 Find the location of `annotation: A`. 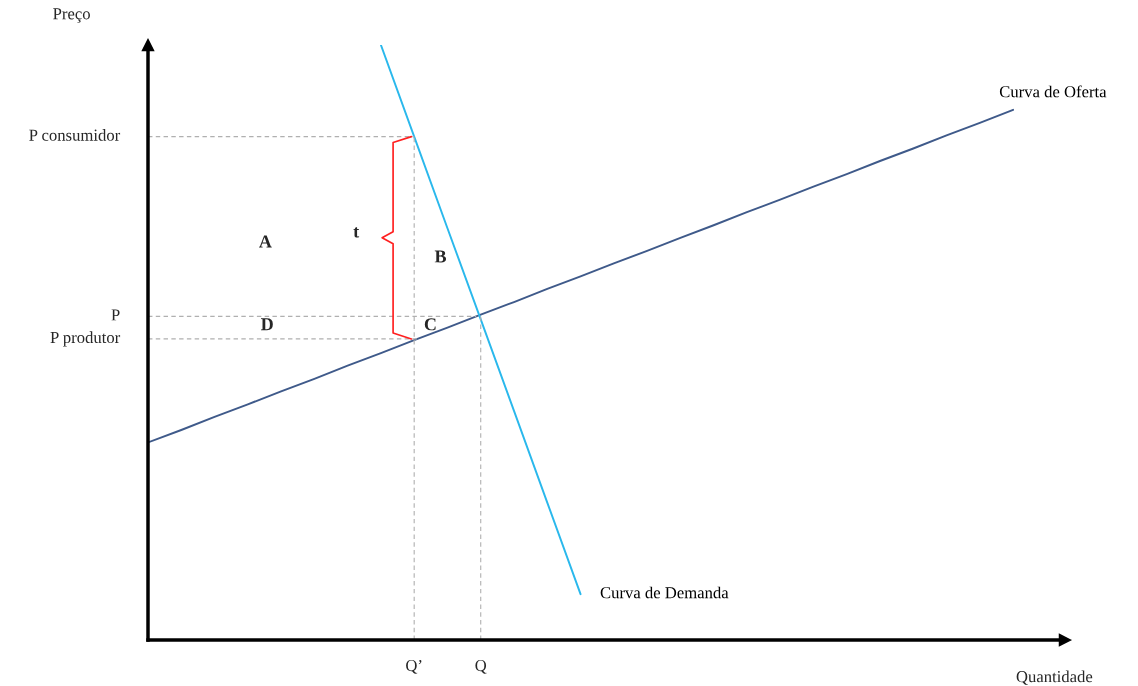

annotation: A is located at coordinates (265, 241).